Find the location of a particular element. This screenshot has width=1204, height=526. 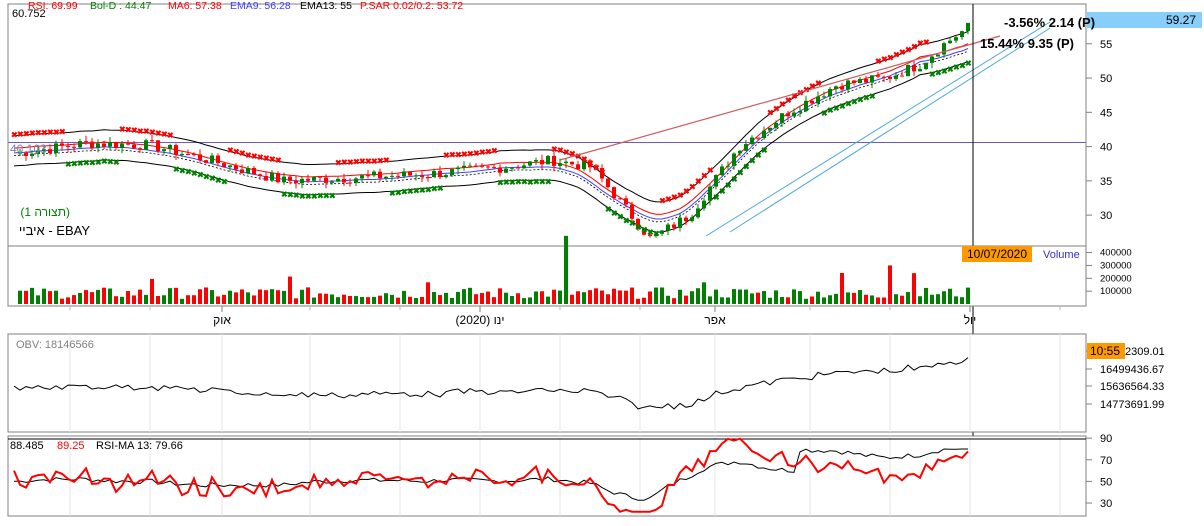

indicator-label: MA6: 57.38 is located at coordinates (195, 6).